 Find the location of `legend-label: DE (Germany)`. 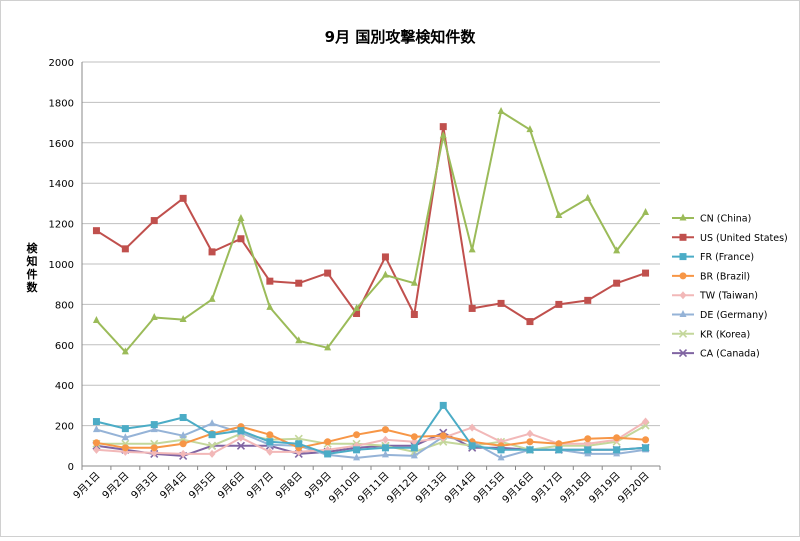

legend-label: DE (Germany) is located at coordinates (733, 315).